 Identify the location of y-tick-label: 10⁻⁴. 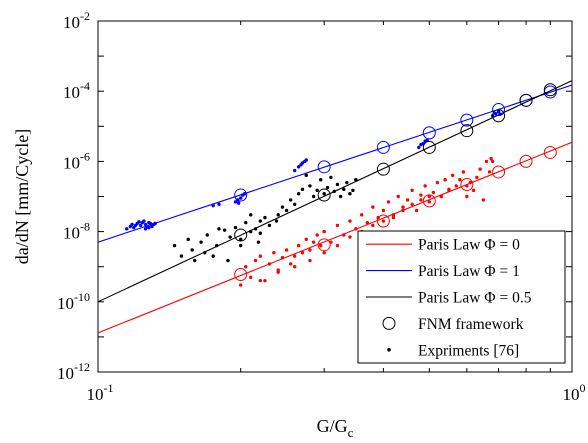
(76, 90).